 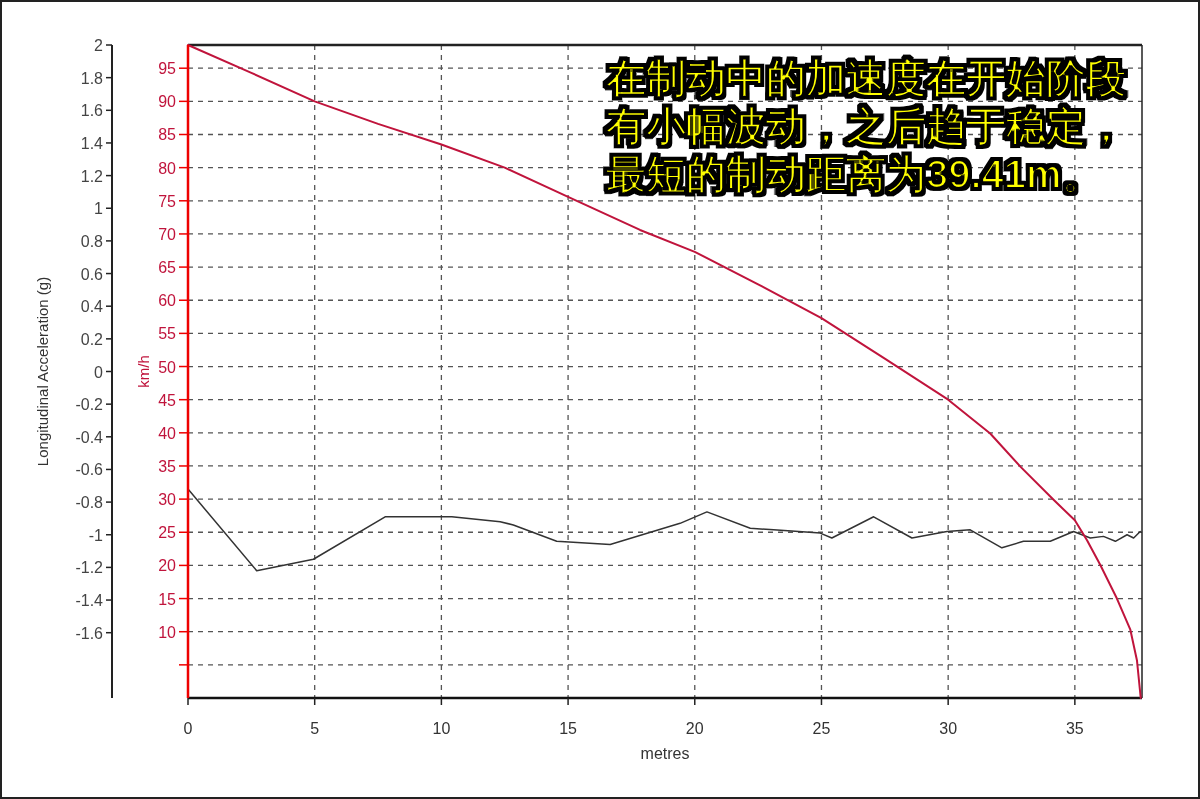 What do you see at coordinates (89, 470) in the screenshot?
I see `y-tick-label: -0.6` at bounding box center [89, 470].